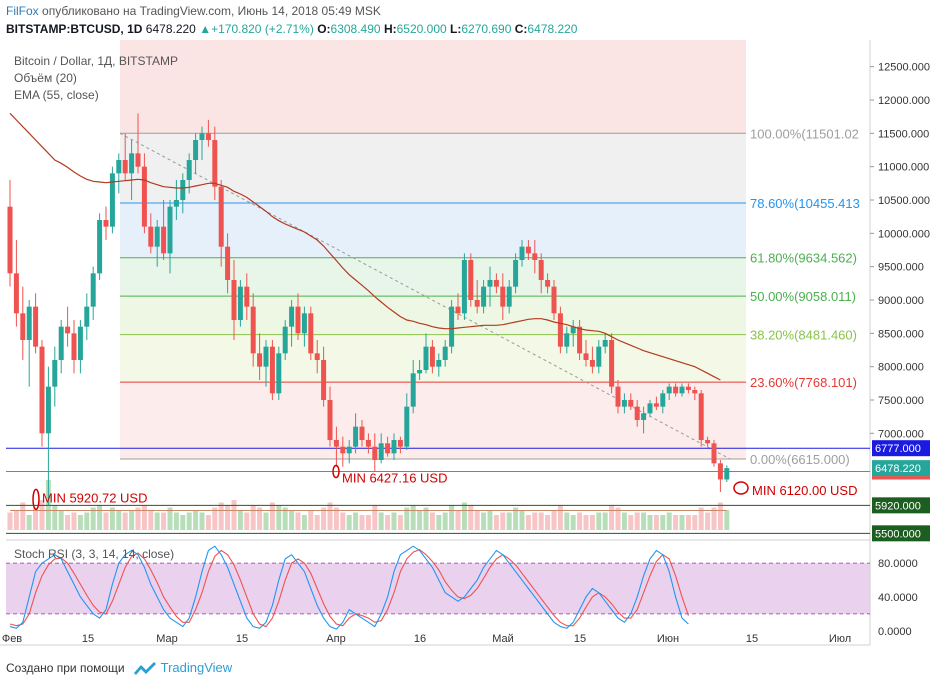 This screenshot has height=688, width=941. I want to click on time-tick-label: Апр, so click(335, 639).